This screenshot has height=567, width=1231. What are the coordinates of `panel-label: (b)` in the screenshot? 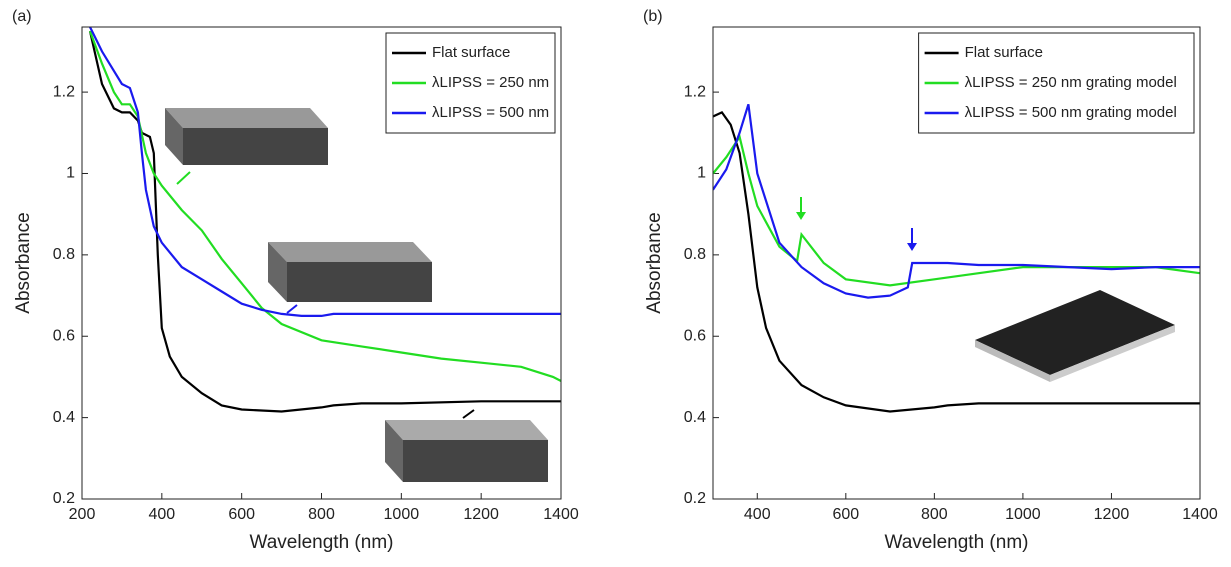 It's located at (653, 16).